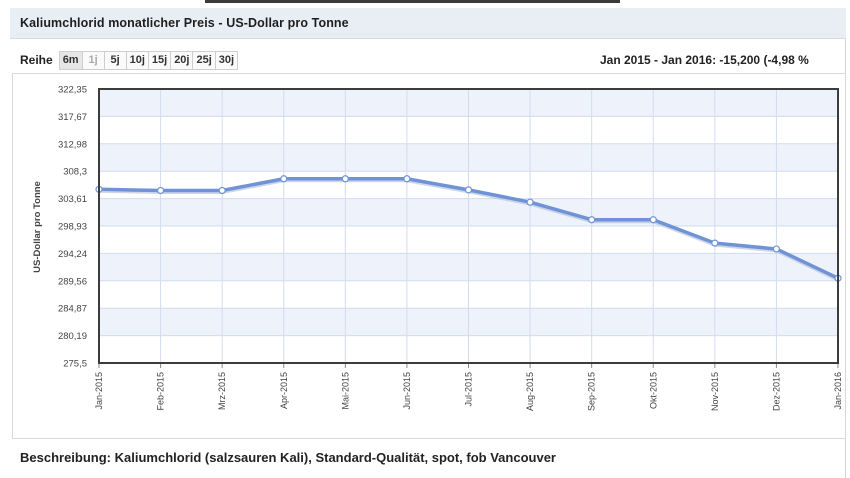  Describe the element at coordinates (37, 227) in the screenshot. I see `y-axis-label: US-Dollar pro Tonne` at that location.